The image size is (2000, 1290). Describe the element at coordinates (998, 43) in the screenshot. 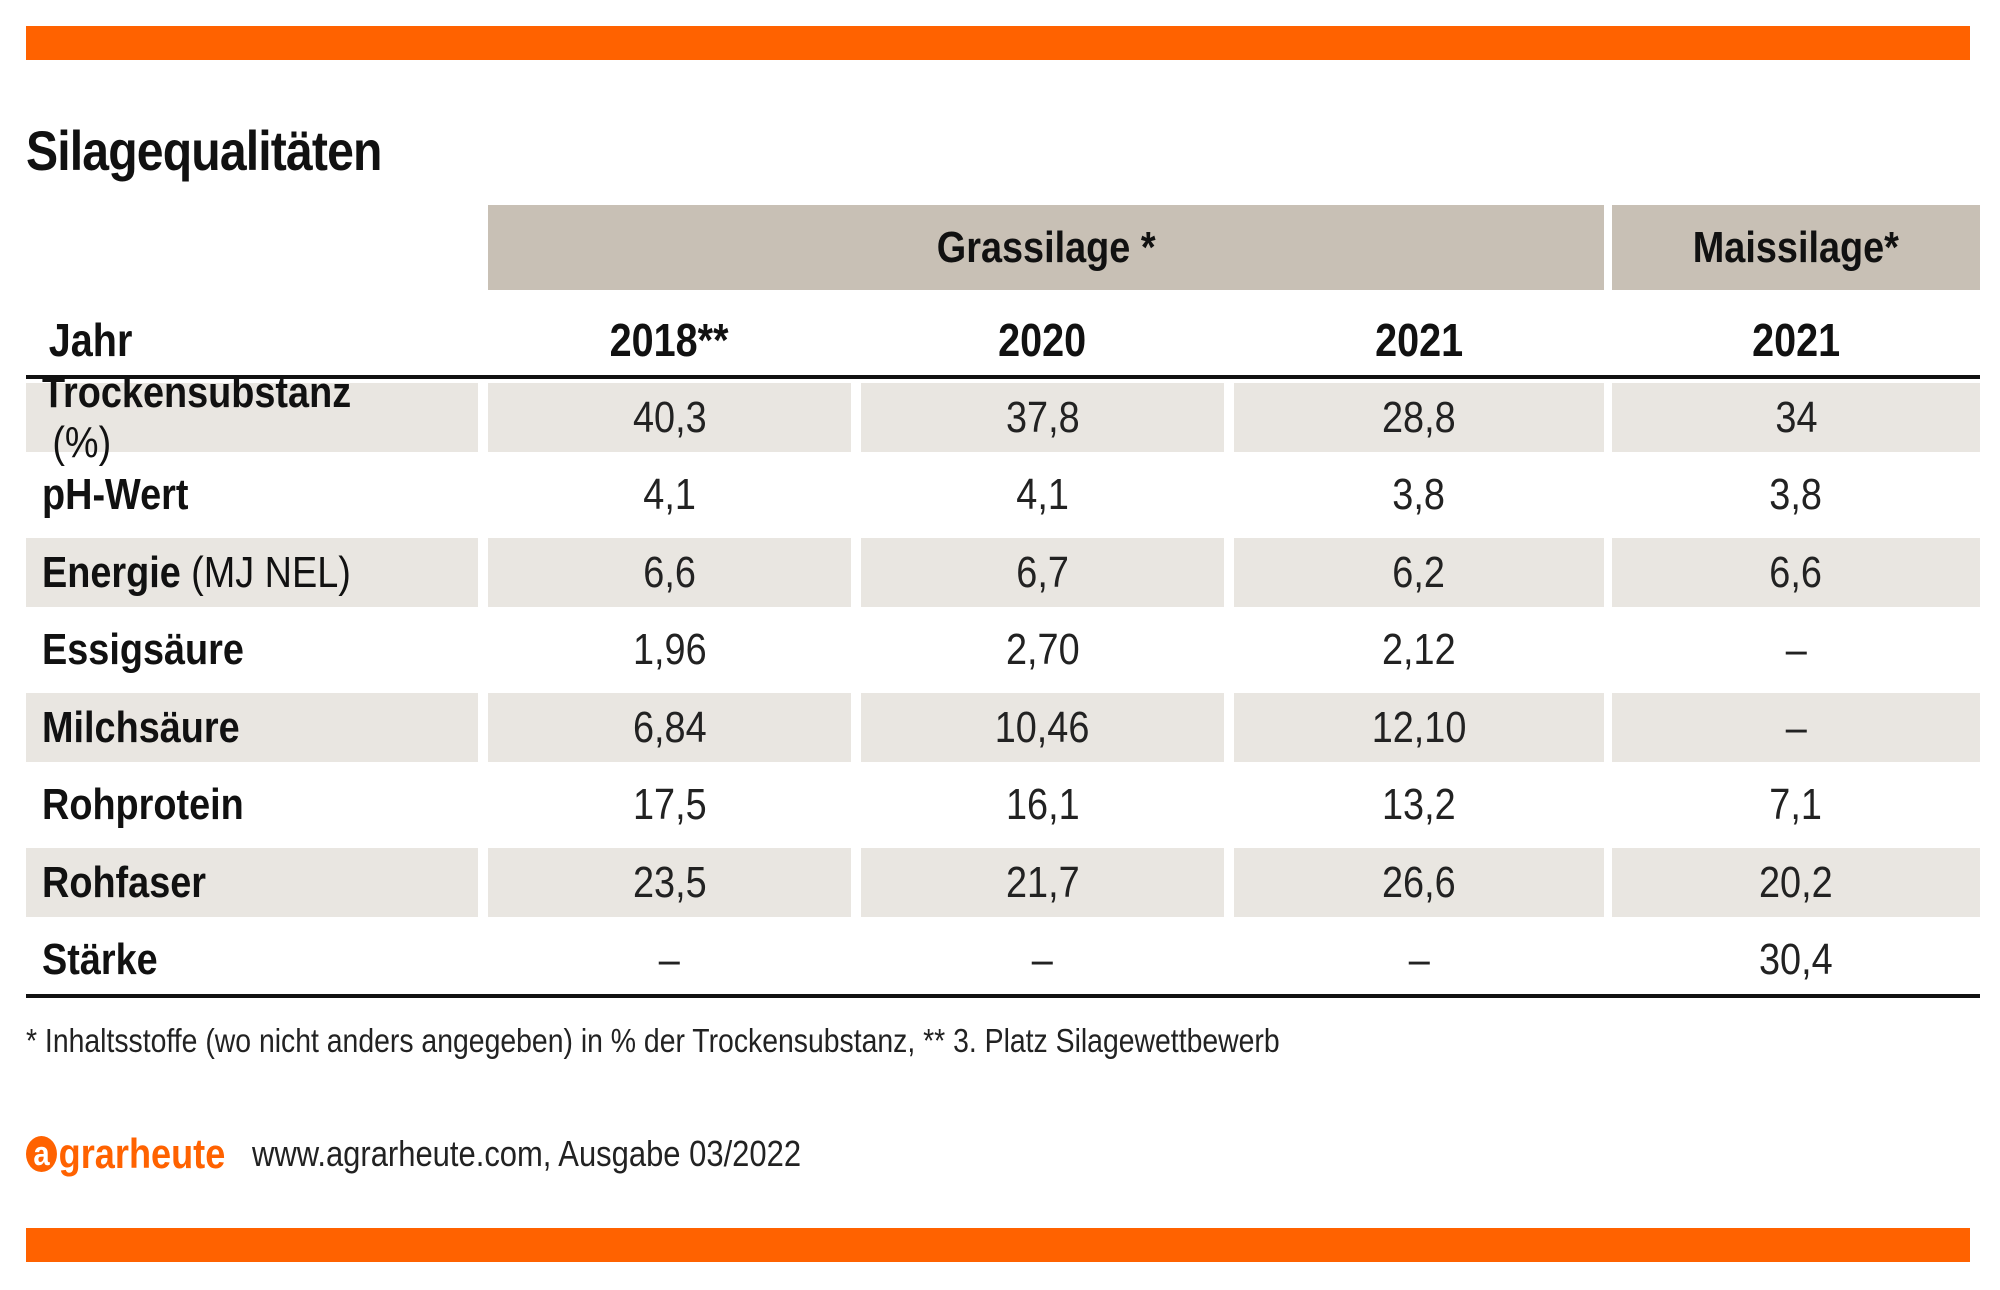

I see `top-accent-bar` at that location.